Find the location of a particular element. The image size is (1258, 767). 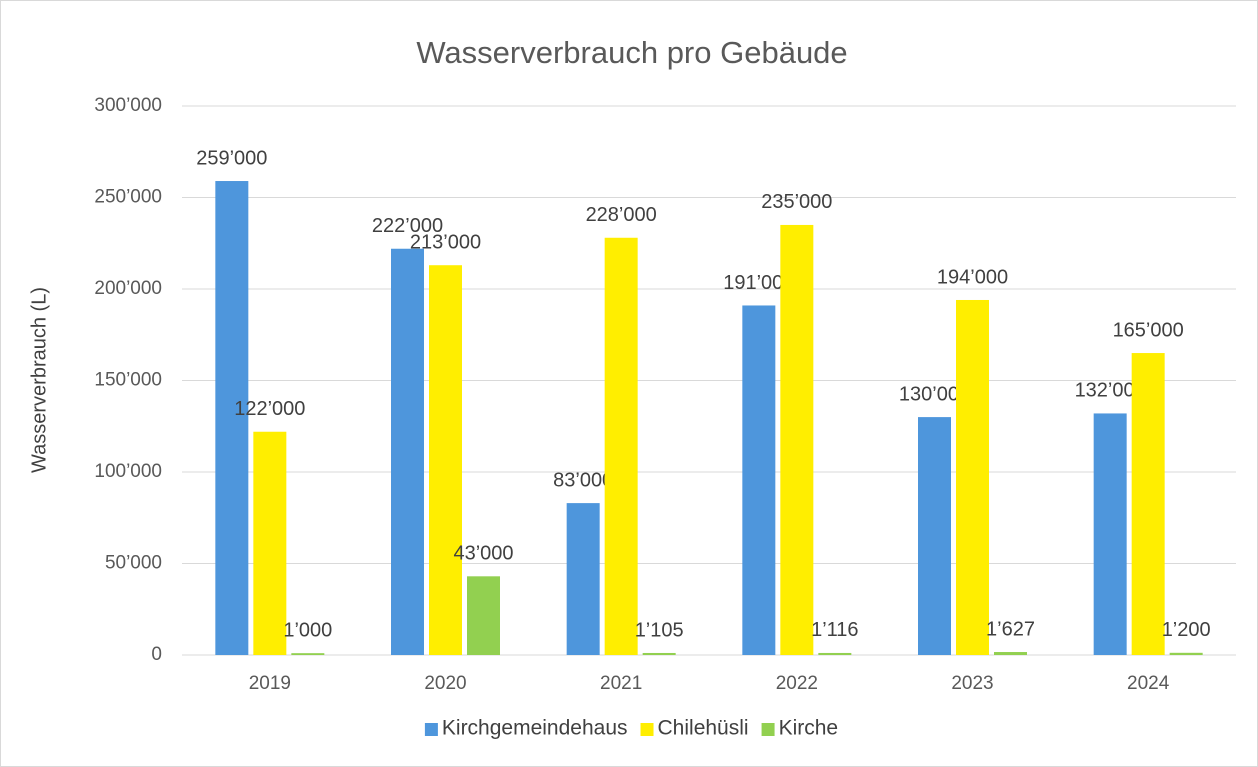

y-tick-label: 50’000 is located at coordinates (133, 563).